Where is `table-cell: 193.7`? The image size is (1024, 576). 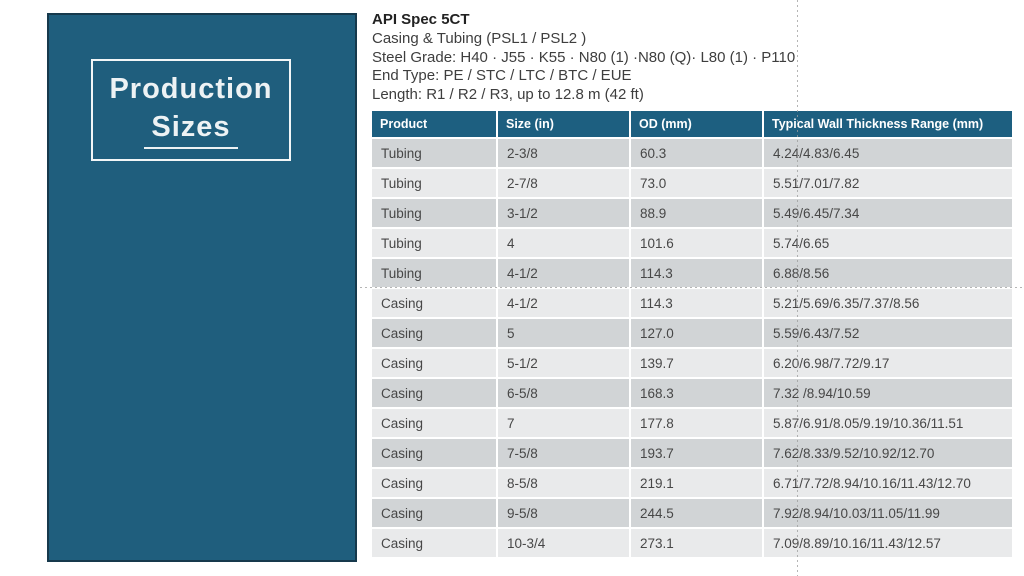 table-cell: 193.7 is located at coordinates (696, 453).